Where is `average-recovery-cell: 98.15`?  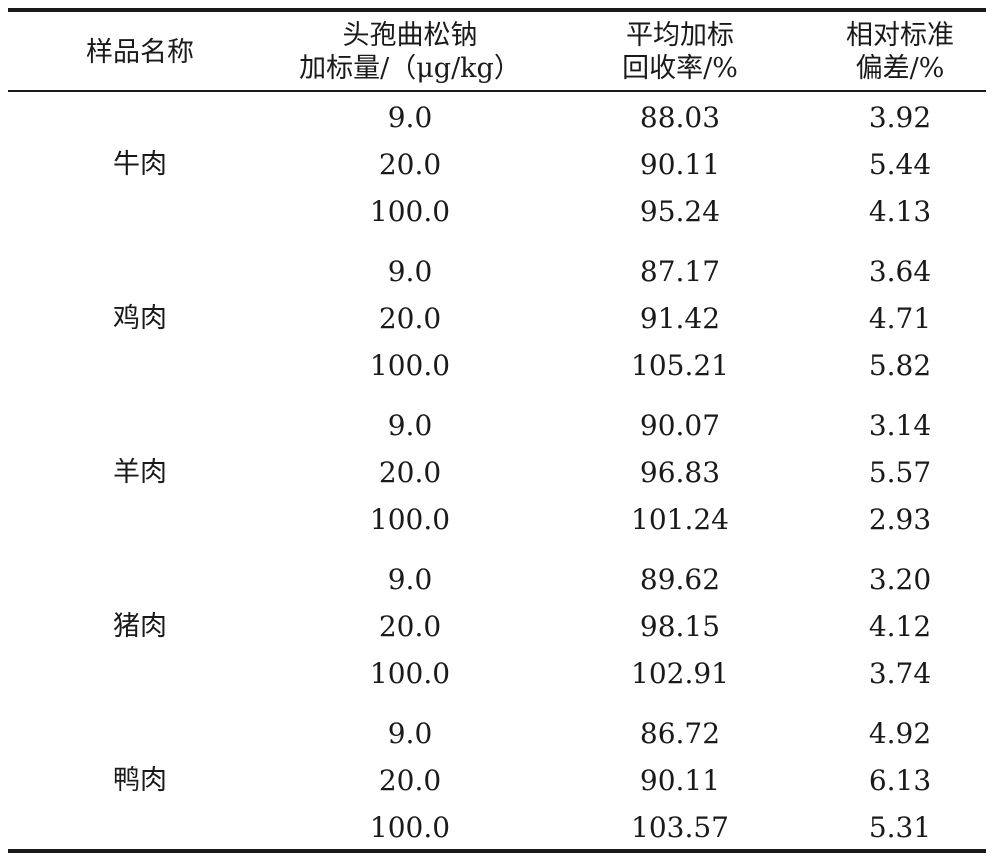
average-recovery-cell: 98.15 is located at coordinates (680, 626).